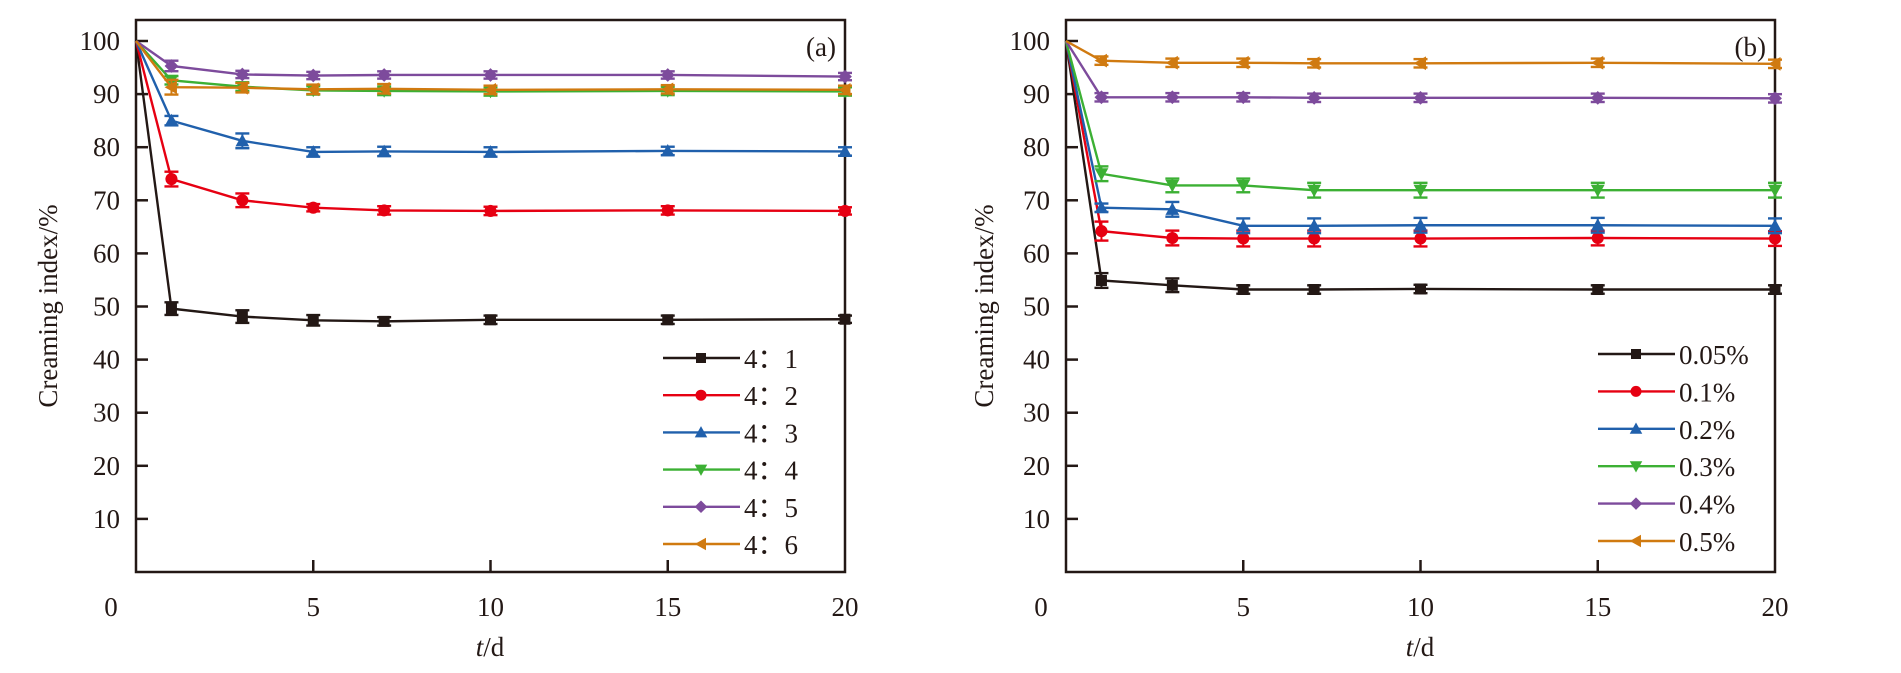 The image size is (1901, 673). Describe the element at coordinates (111, 607) in the screenshot. I see `x-tick-label: 0` at that location.